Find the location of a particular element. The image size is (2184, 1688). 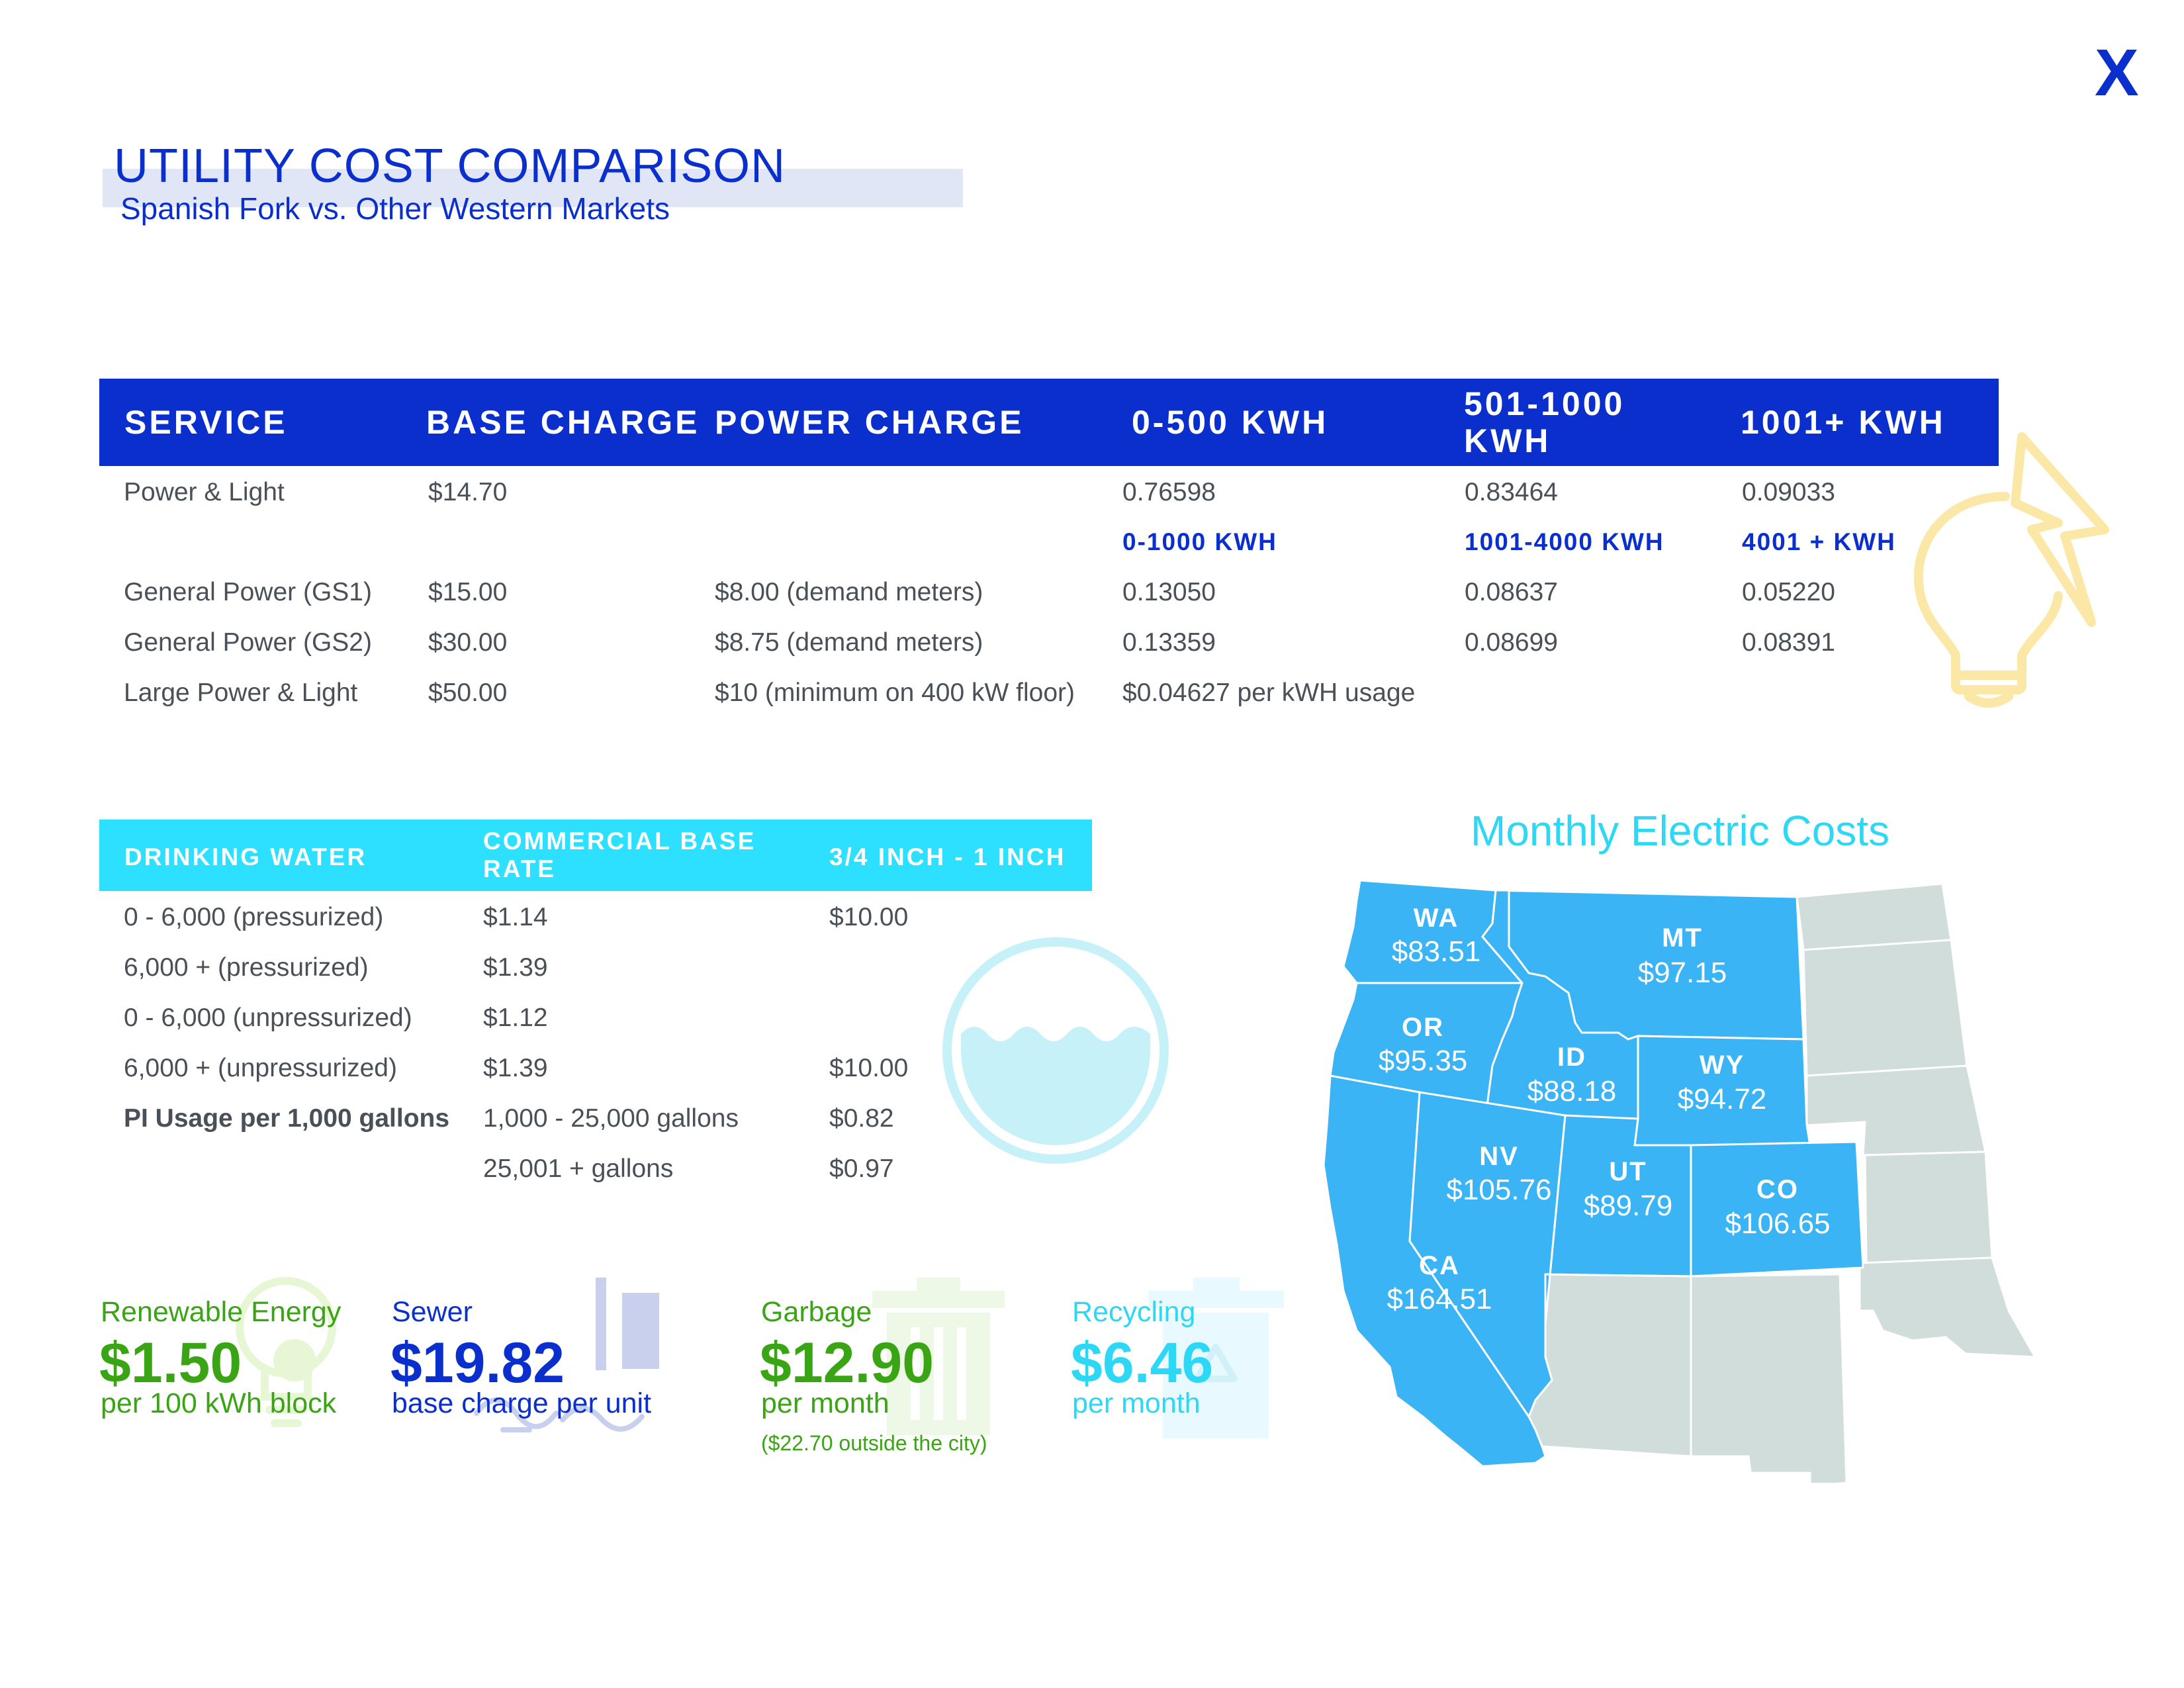

row-tier-2: 0.08637 is located at coordinates (1511, 592).